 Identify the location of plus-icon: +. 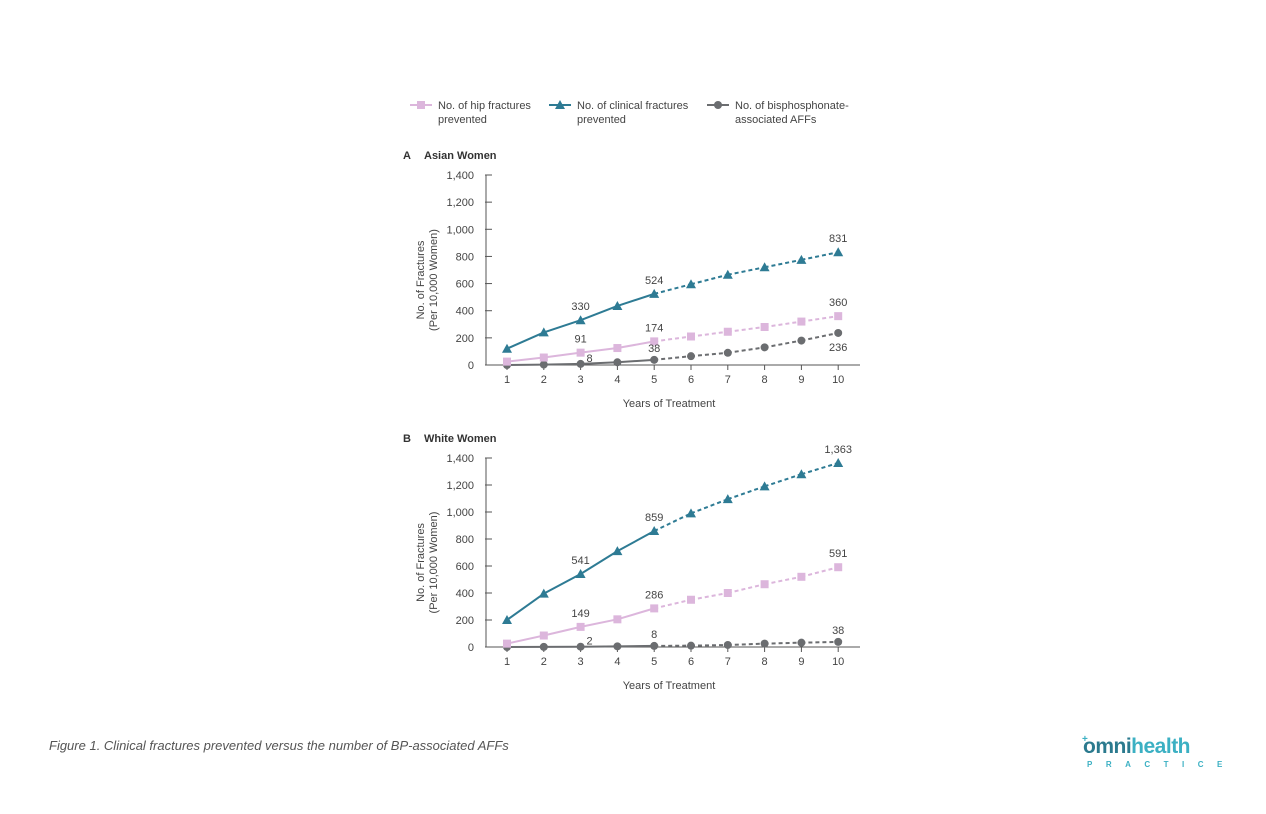
(1085, 739).